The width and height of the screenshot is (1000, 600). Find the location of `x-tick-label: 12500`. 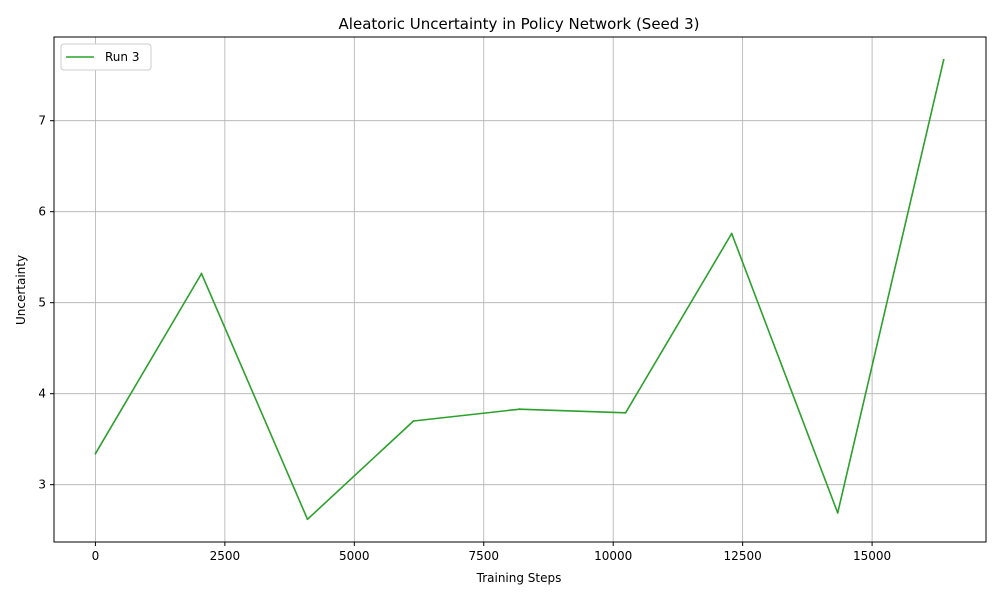

x-tick-label: 12500 is located at coordinates (743, 556).